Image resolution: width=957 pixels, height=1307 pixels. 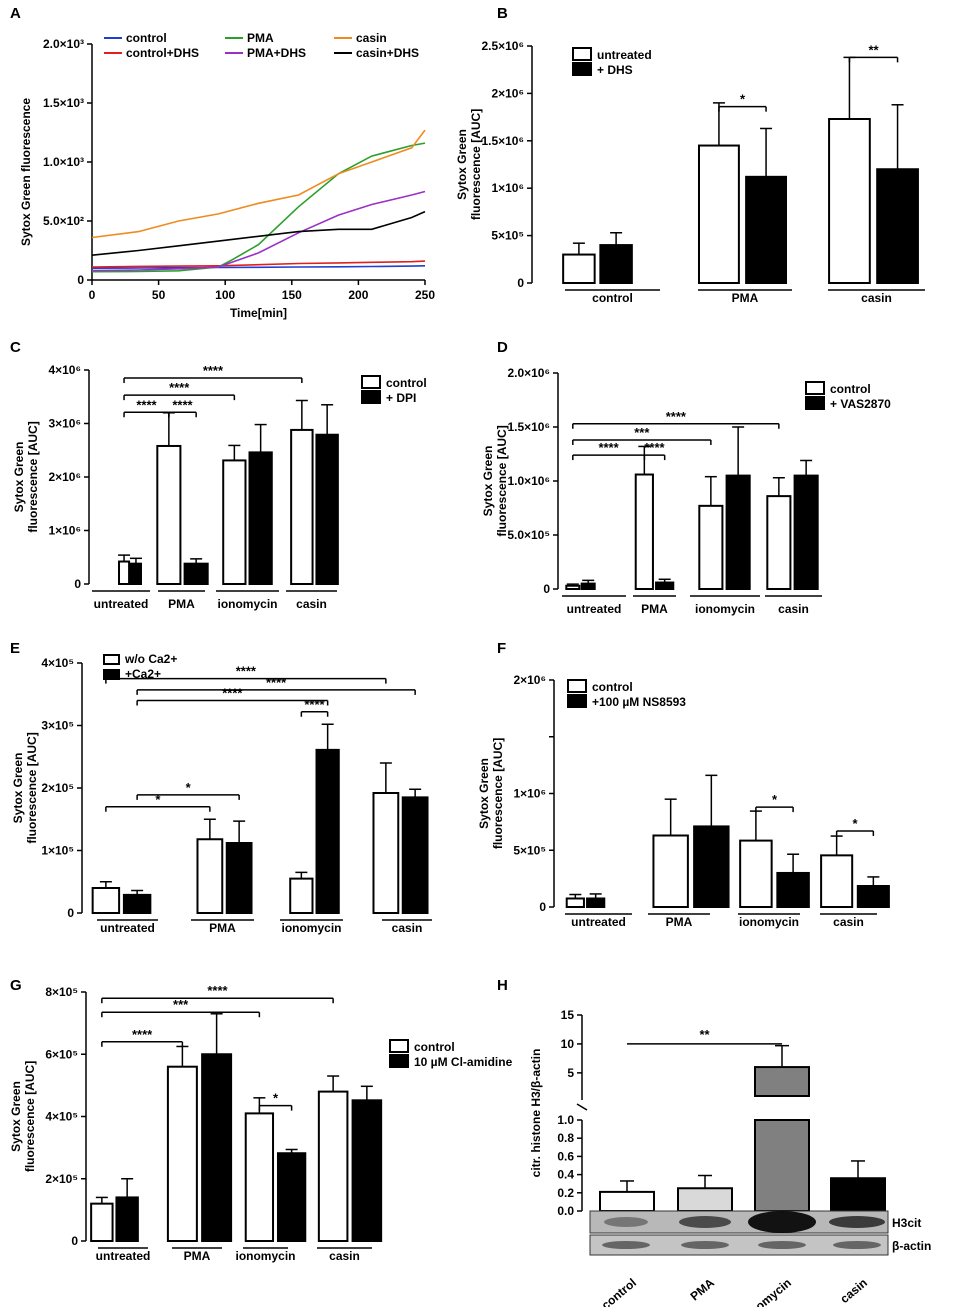 What do you see at coordinates (507, 93) in the screenshot?
I see `y-tick-label: 2×10⁶` at bounding box center [507, 93].